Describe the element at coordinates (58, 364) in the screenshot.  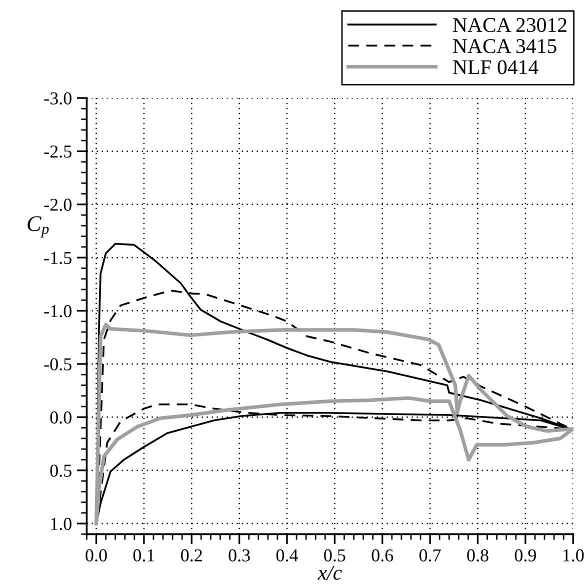
I see `y-tick-label: -0.5` at that location.